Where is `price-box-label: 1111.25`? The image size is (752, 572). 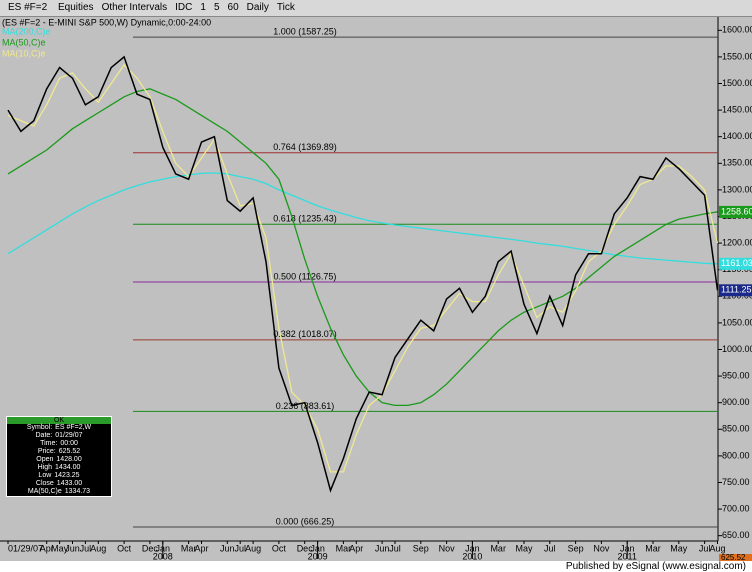 price-box-label: 1111.25 is located at coordinates (736, 290).